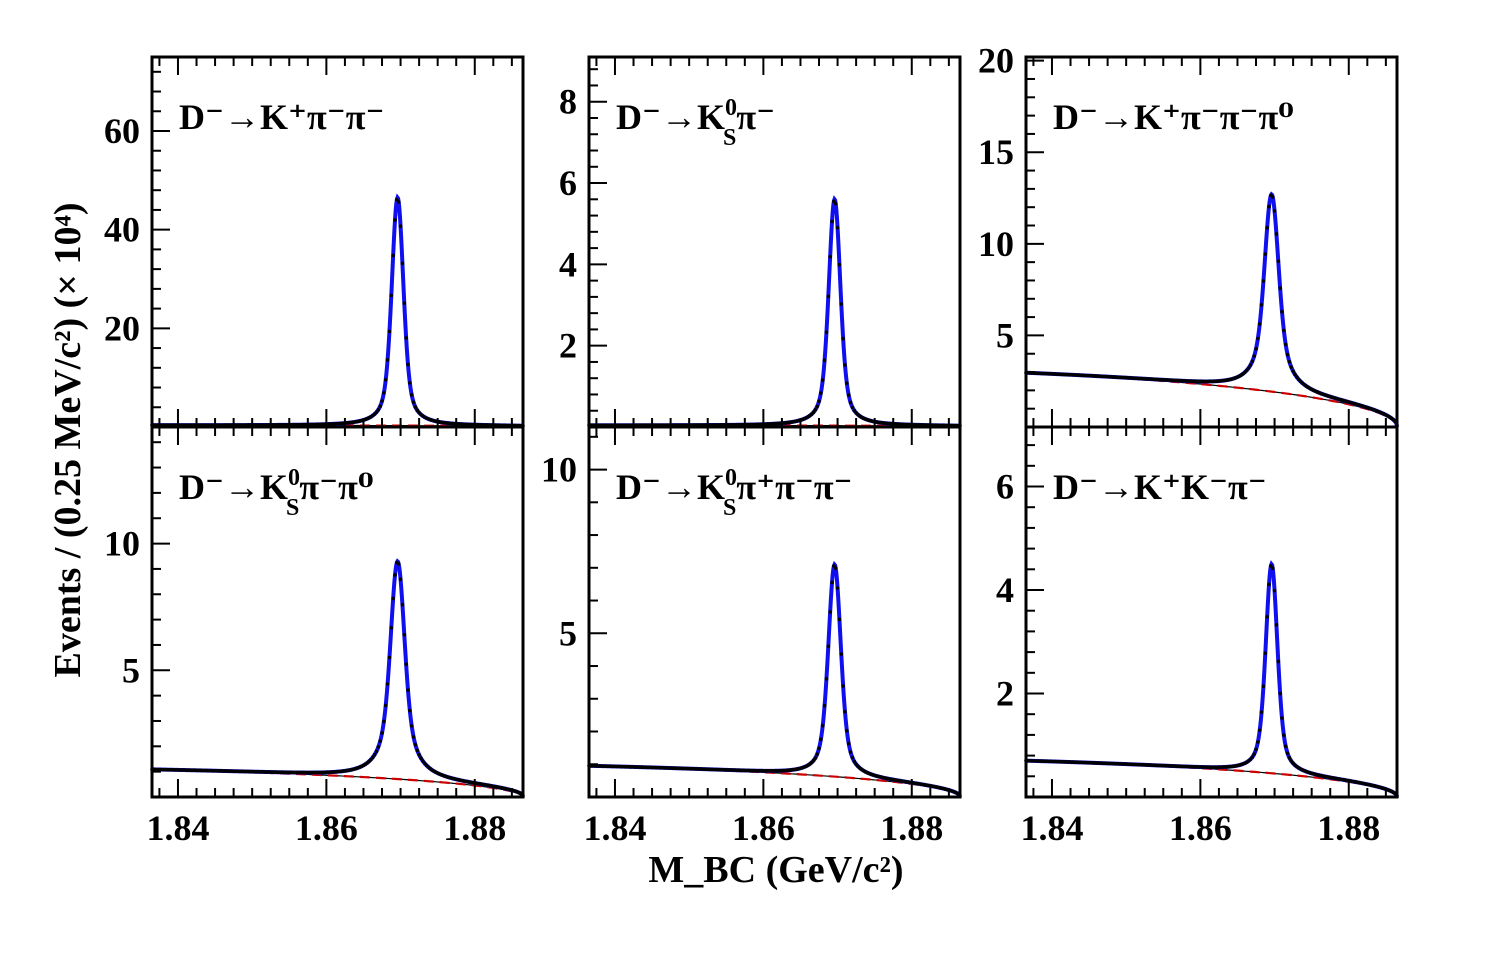 The image size is (1495, 960). What do you see at coordinates (568, 183) in the screenshot?
I see `y-tick-label: 6` at bounding box center [568, 183].